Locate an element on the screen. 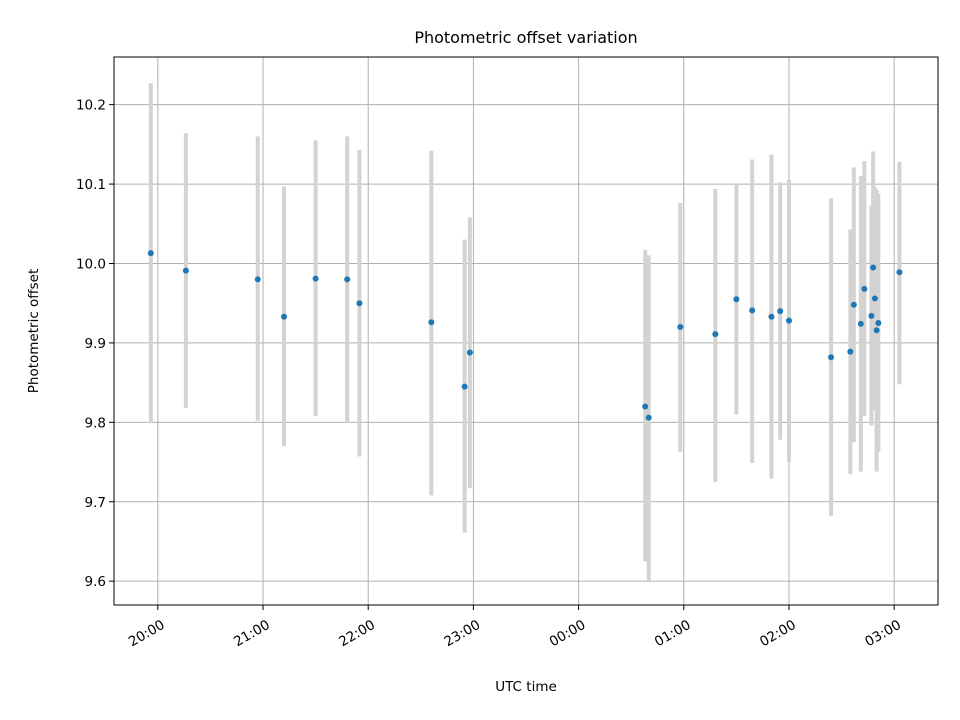  y-tick-label: 9.9 is located at coordinates (95, 344).